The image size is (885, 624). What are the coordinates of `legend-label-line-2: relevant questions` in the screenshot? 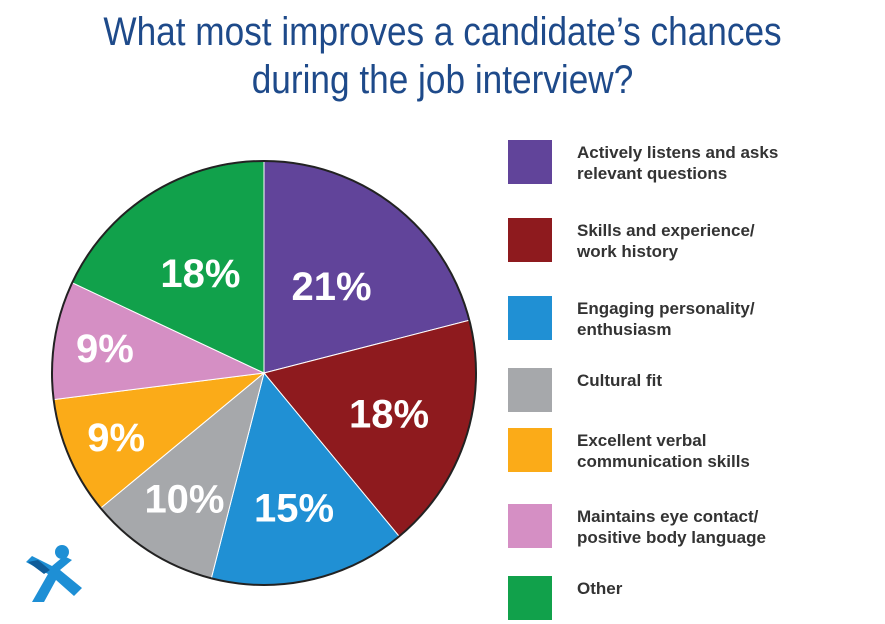 It's located at (652, 173).